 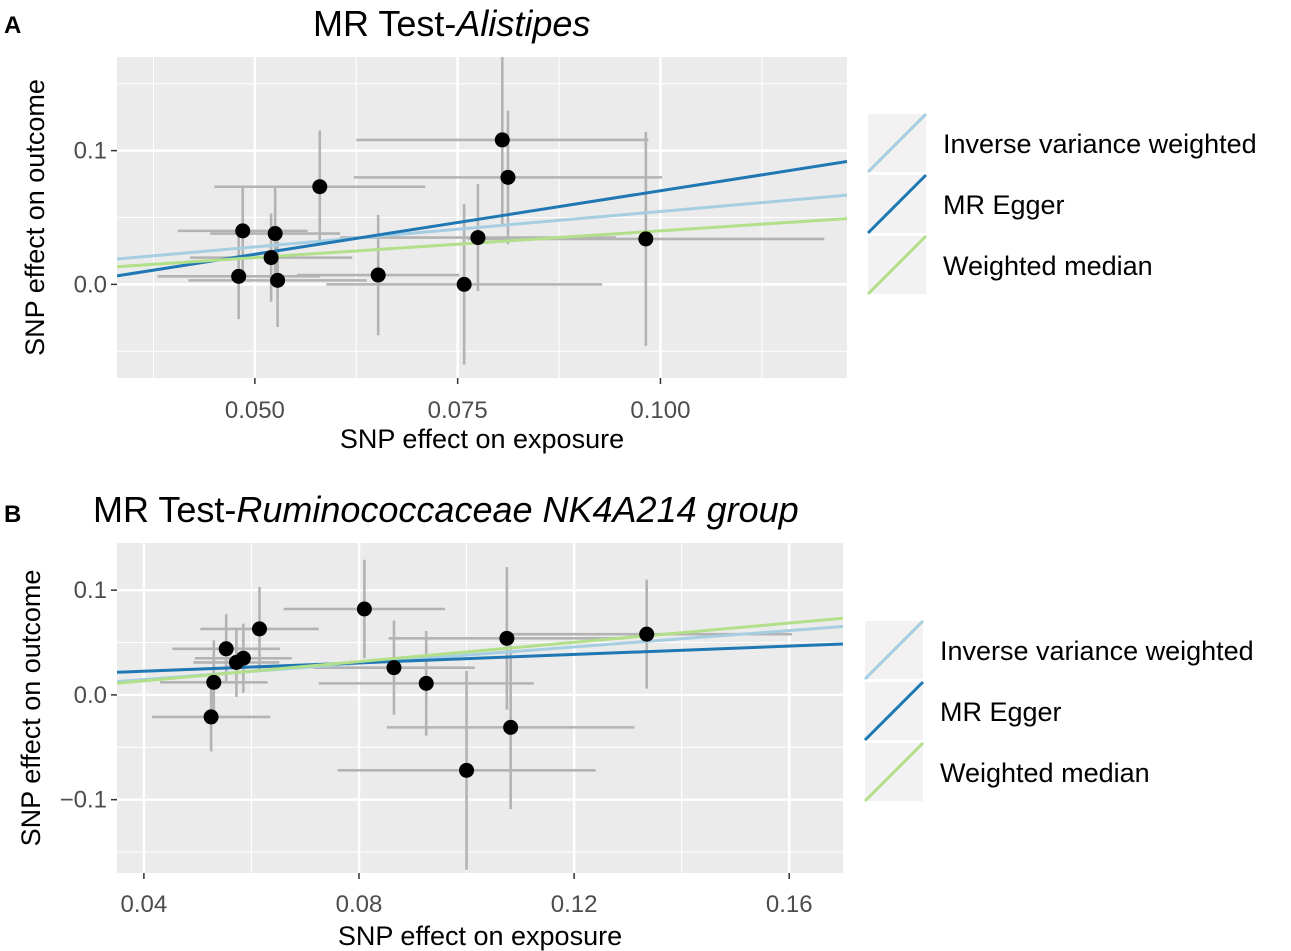 I want to click on x-tick-label: 0.12, so click(x=574, y=904).